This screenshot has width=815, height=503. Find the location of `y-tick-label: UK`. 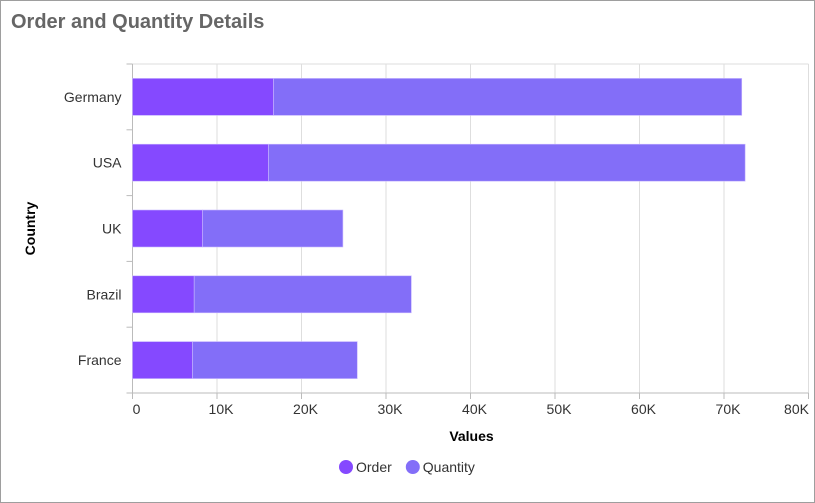

y-tick-label: UK is located at coordinates (112, 229).